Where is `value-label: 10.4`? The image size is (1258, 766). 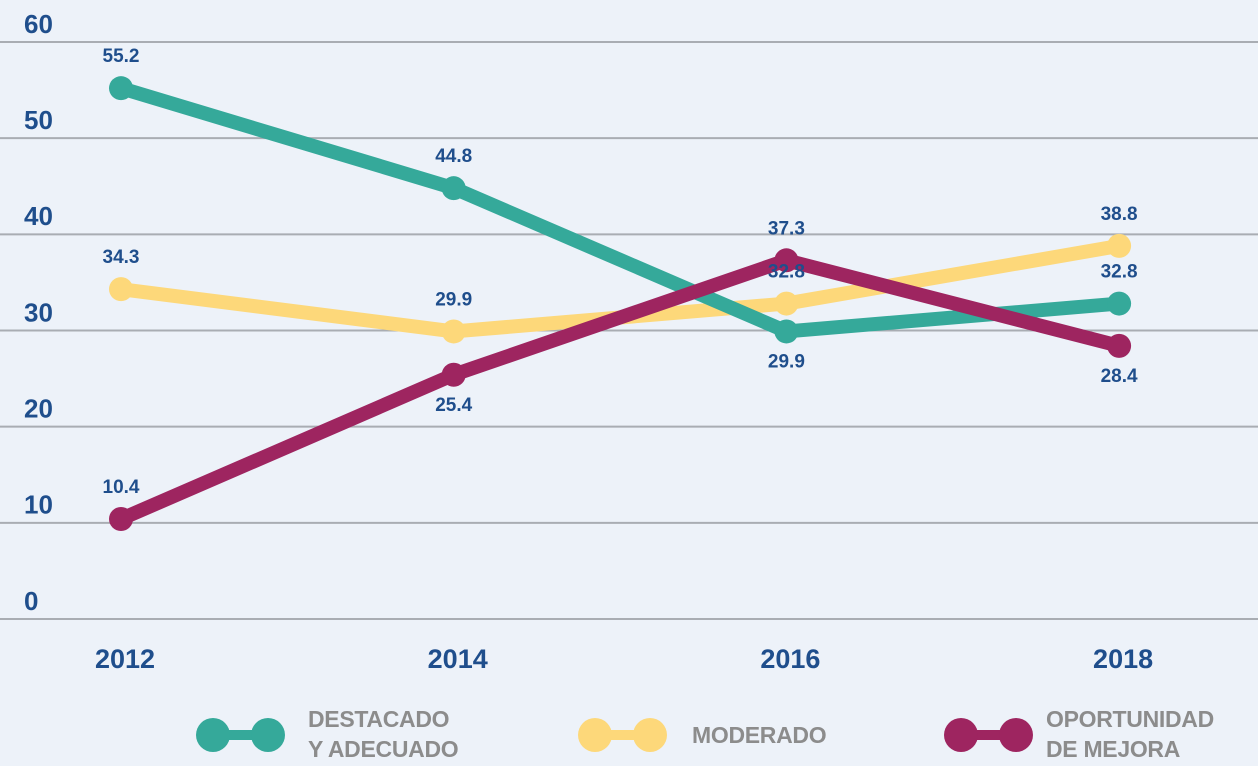
value-label: 10.4 is located at coordinates (121, 487).